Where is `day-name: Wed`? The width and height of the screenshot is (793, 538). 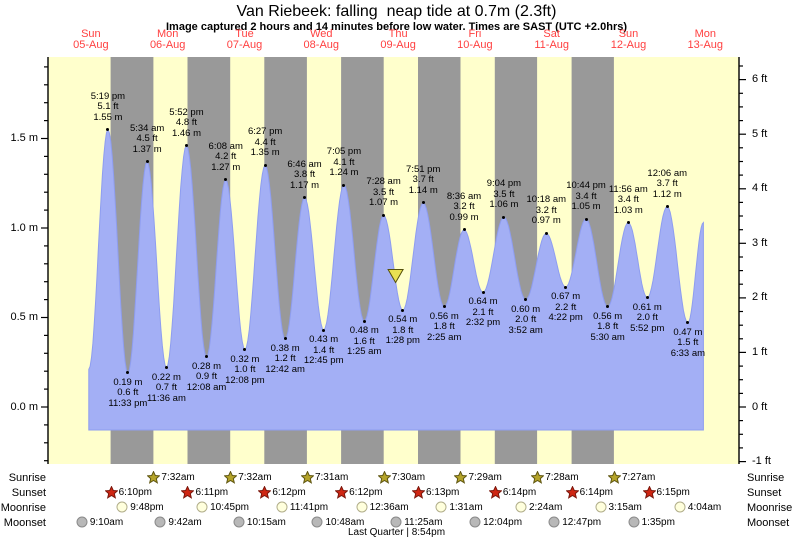 day-name: Wed is located at coordinates (321, 34).